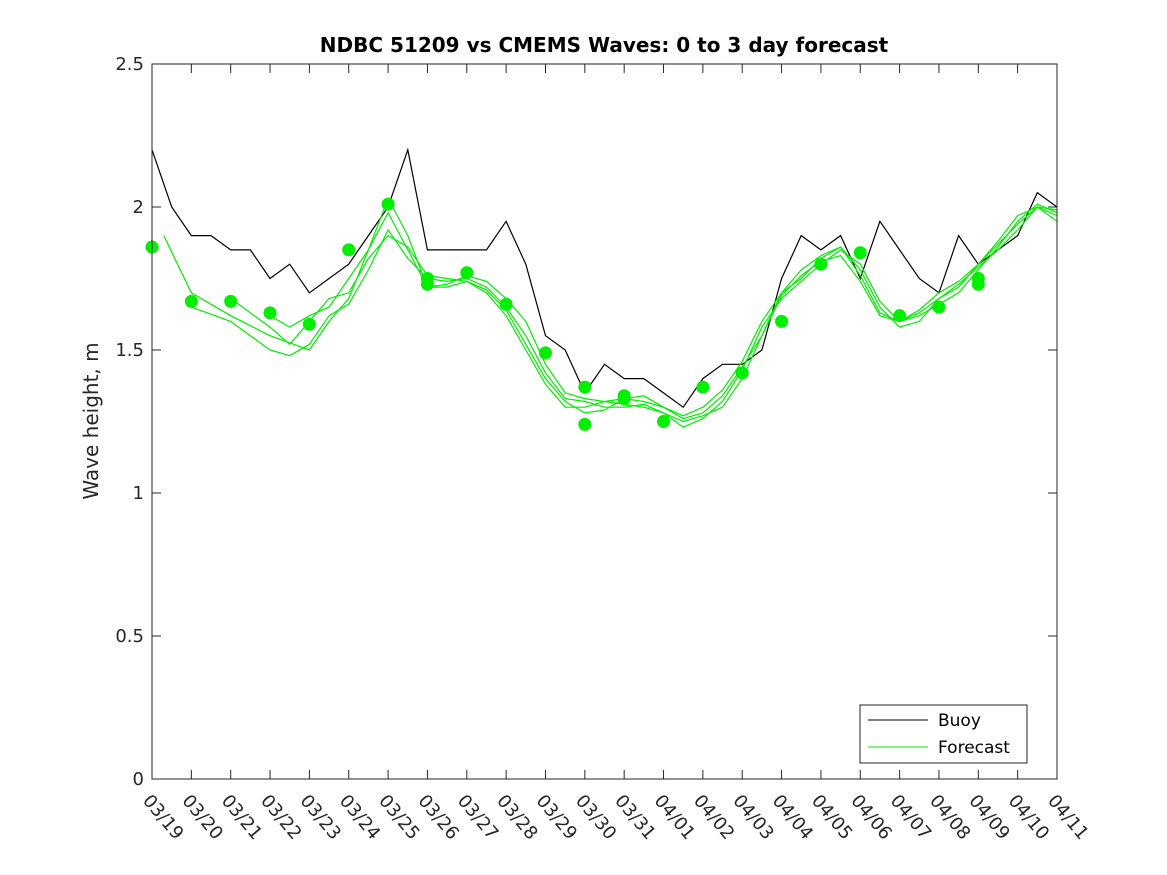  I want to click on legend-buoy-label: Buoy, so click(959, 721).